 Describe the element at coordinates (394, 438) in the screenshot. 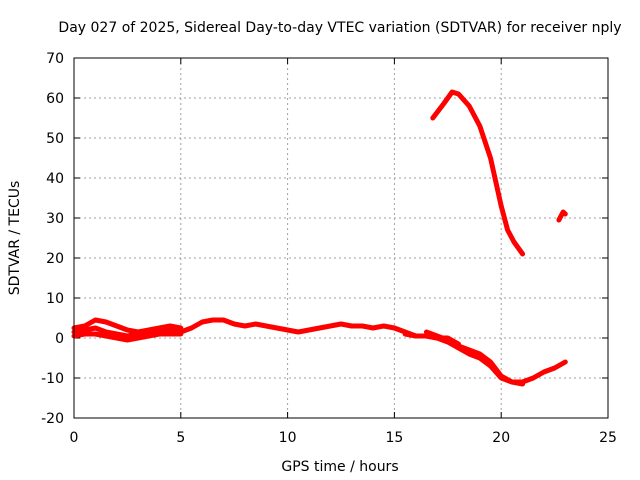

I see `x-tick-label: 15` at that location.